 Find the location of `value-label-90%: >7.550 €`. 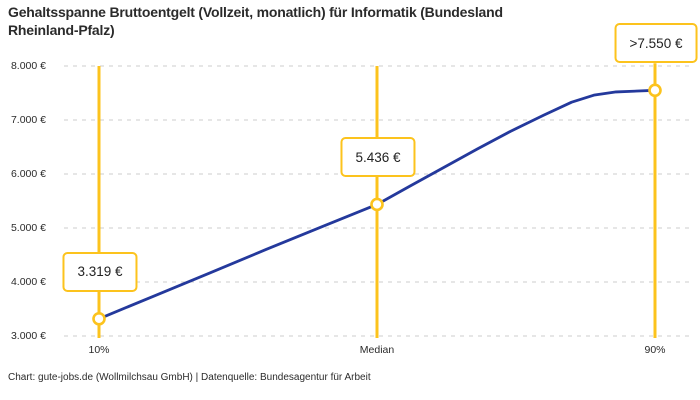

value-label-90%: >7.550 € is located at coordinates (656, 43).